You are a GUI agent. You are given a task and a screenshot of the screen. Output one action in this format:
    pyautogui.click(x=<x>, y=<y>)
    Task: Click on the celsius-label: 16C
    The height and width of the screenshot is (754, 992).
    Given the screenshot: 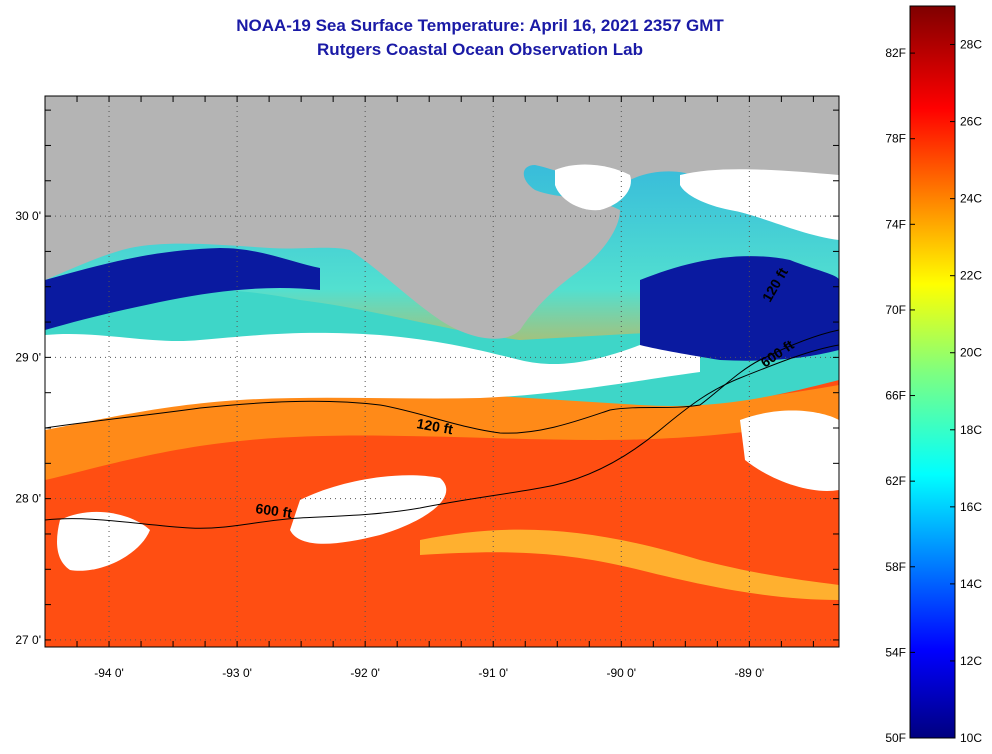 What is the action you would take?
    pyautogui.click(x=971, y=507)
    